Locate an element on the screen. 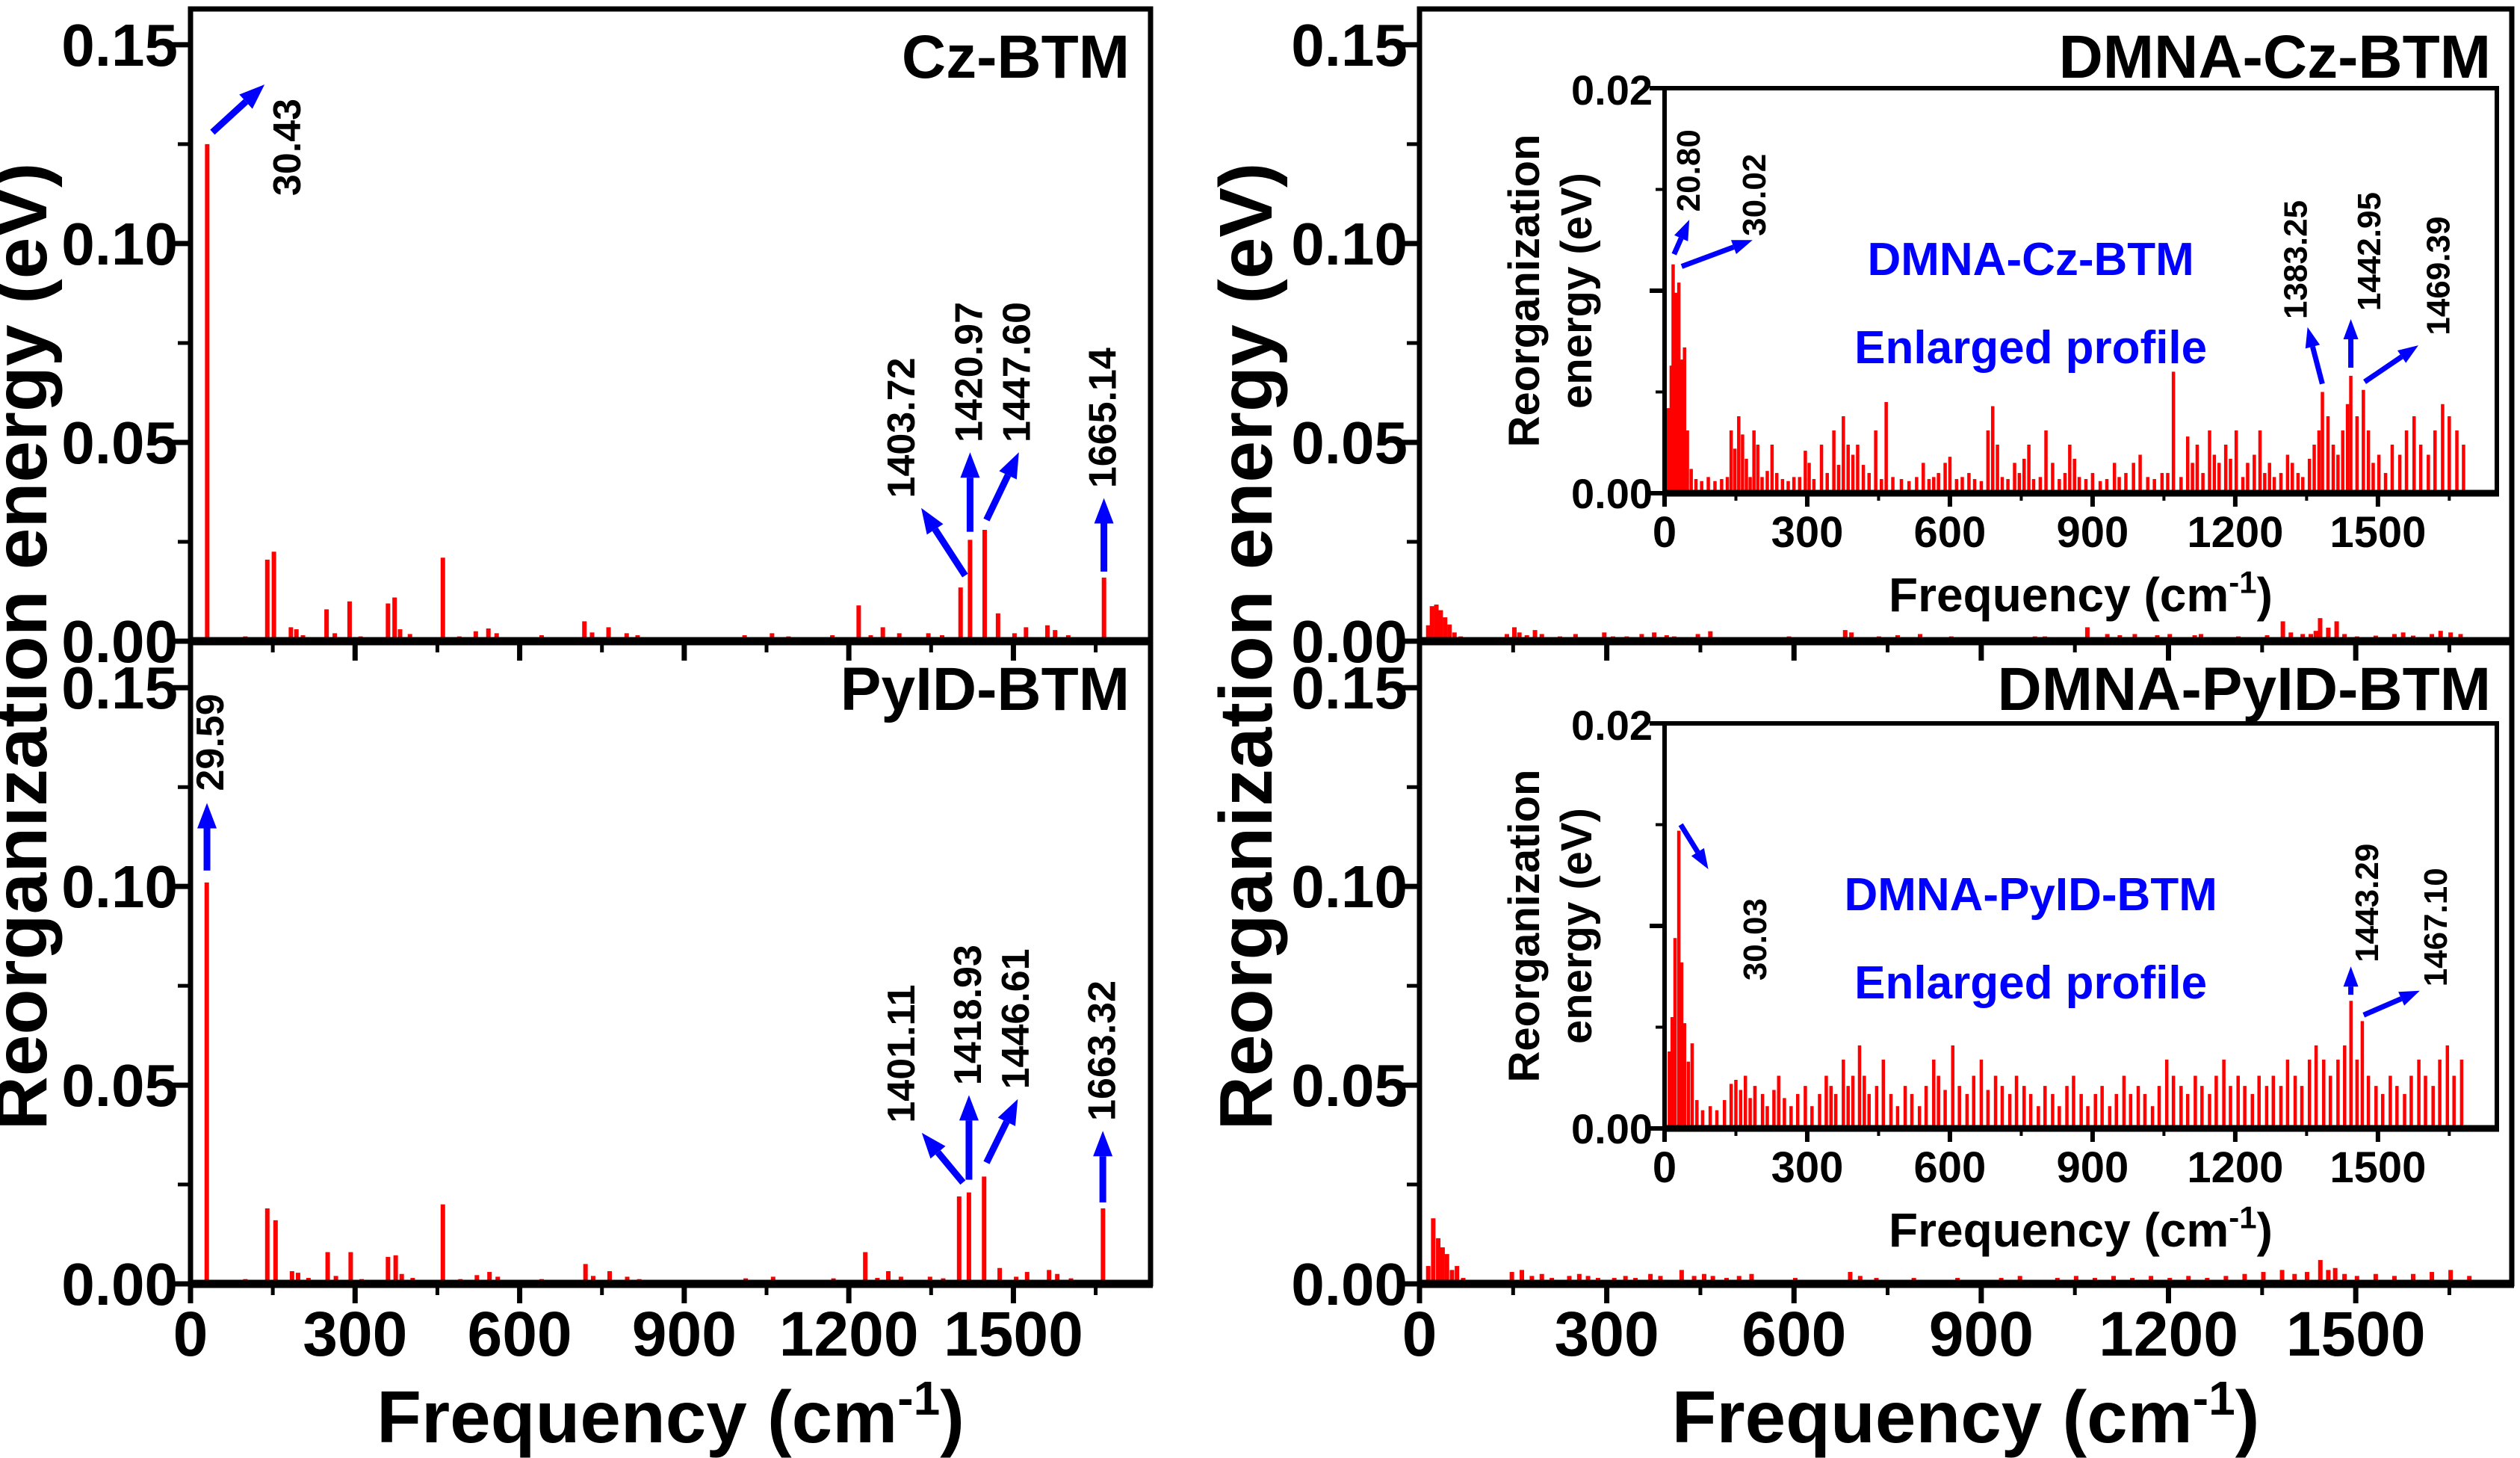  annotation-1420.97: 1420.97 is located at coordinates (969, 417).